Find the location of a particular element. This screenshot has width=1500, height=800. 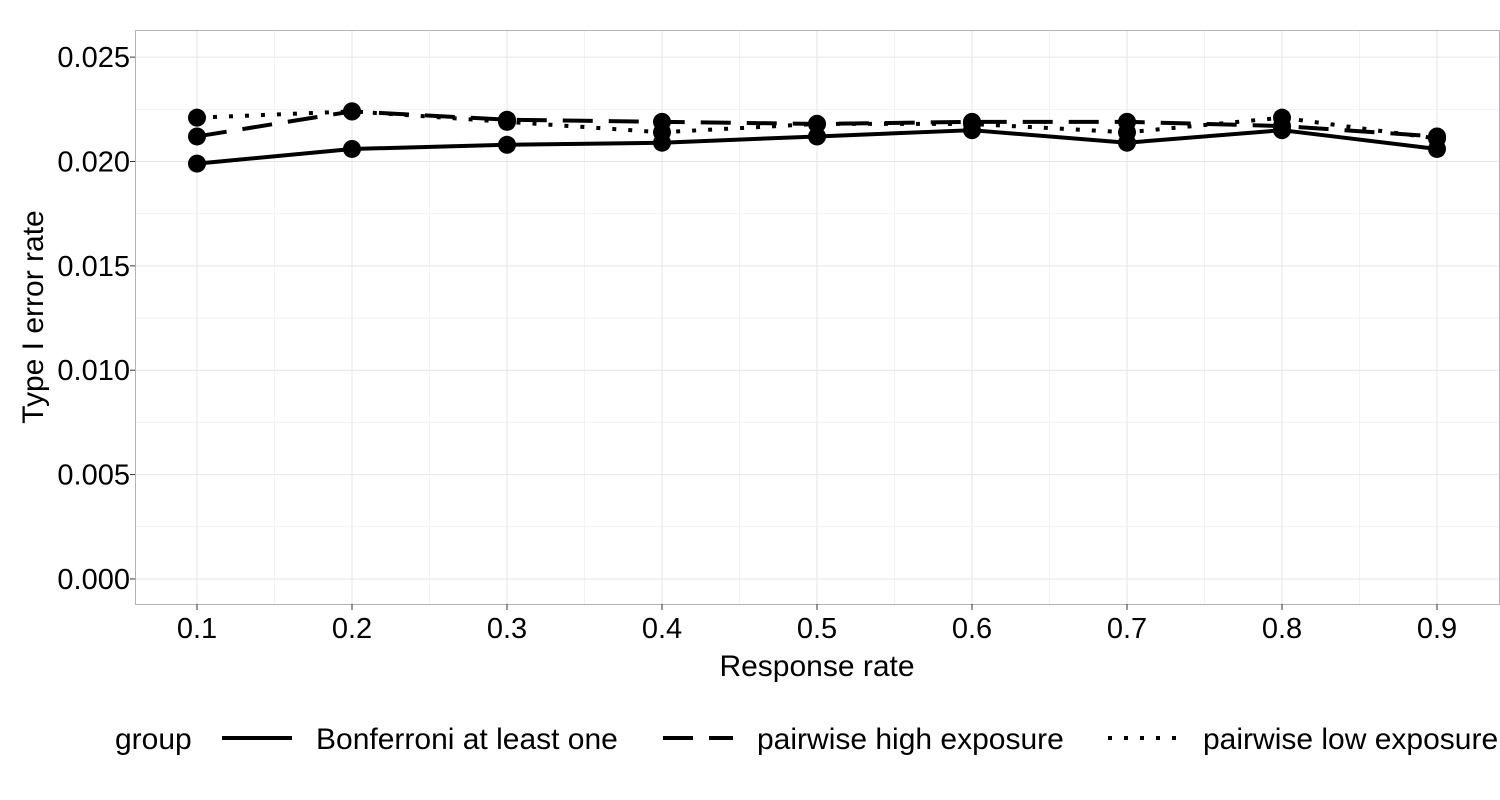

y-tick-label: 0.020 is located at coordinates (93, 162).